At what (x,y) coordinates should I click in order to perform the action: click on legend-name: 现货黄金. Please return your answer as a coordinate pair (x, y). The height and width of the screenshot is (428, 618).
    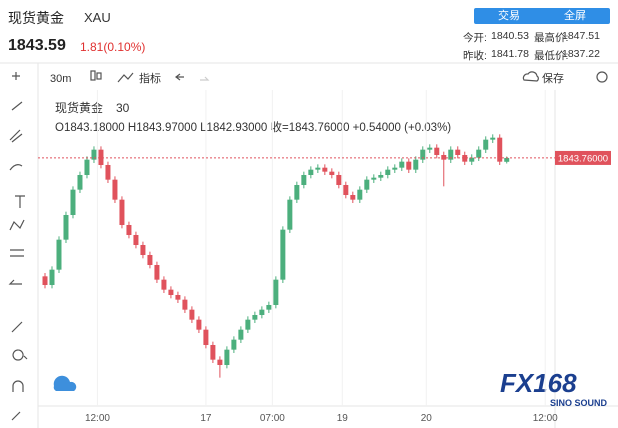
    Looking at the image, I should click on (79, 107).